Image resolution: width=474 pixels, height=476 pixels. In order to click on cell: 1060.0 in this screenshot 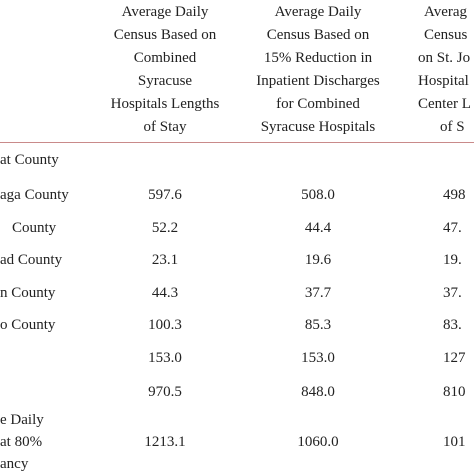, I will do `click(318, 442)`.